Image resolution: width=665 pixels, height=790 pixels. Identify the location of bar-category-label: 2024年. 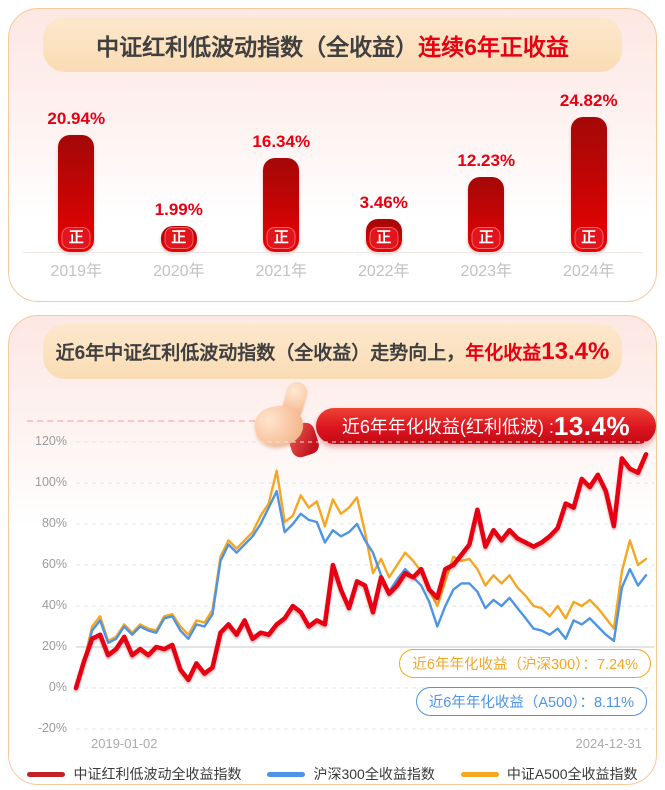
(588, 271).